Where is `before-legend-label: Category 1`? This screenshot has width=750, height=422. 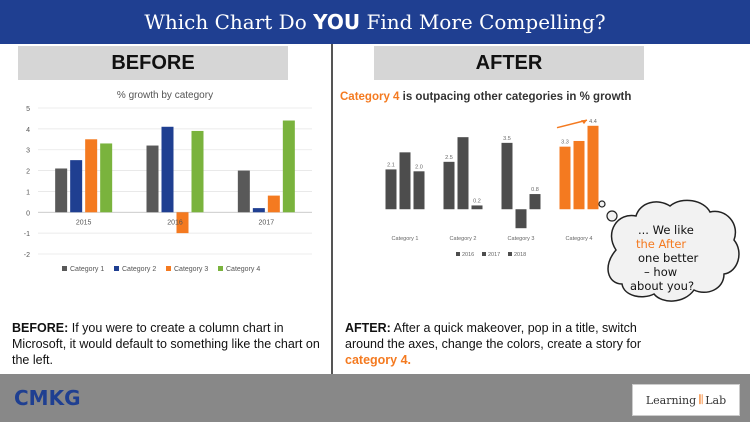
before-legend-label: Category 1 is located at coordinates (87, 269).